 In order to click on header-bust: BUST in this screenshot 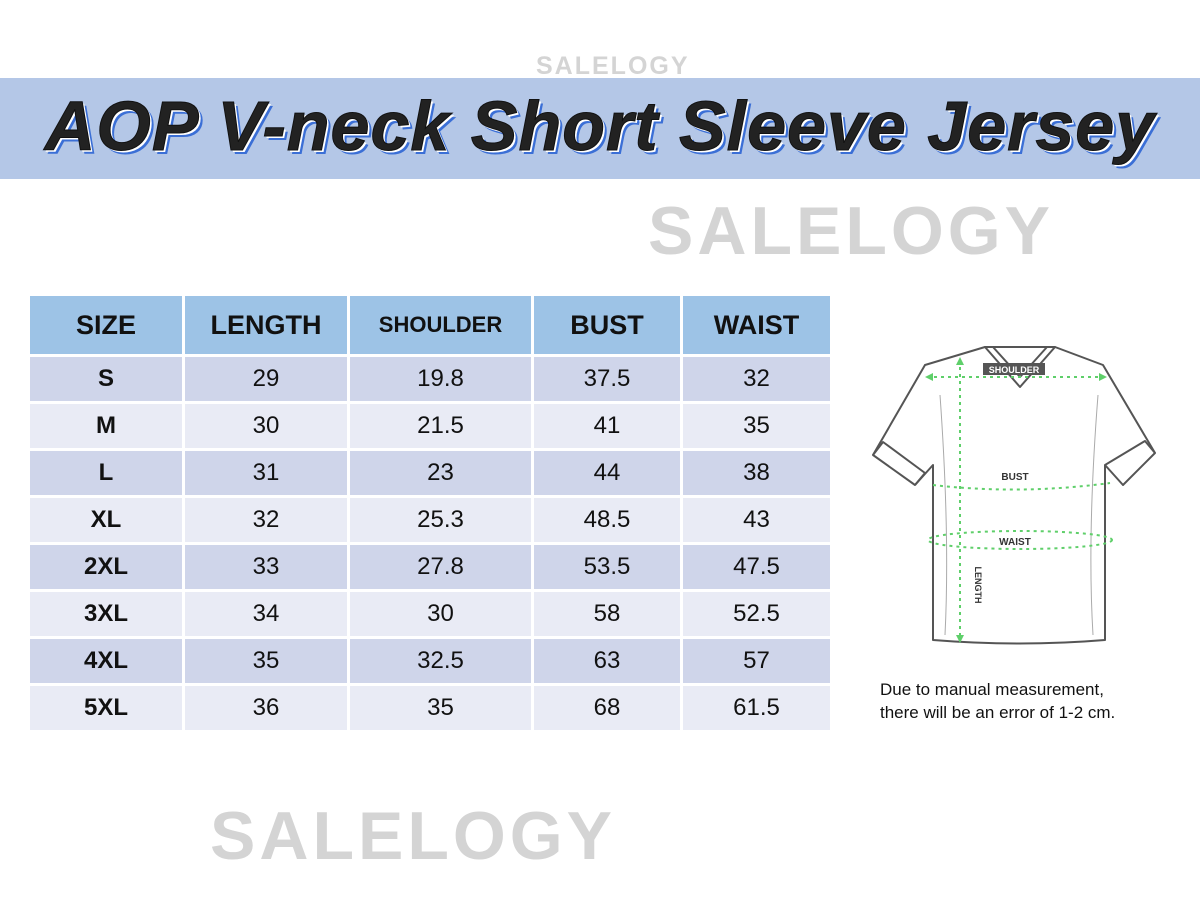, I will do `click(607, 325)`.